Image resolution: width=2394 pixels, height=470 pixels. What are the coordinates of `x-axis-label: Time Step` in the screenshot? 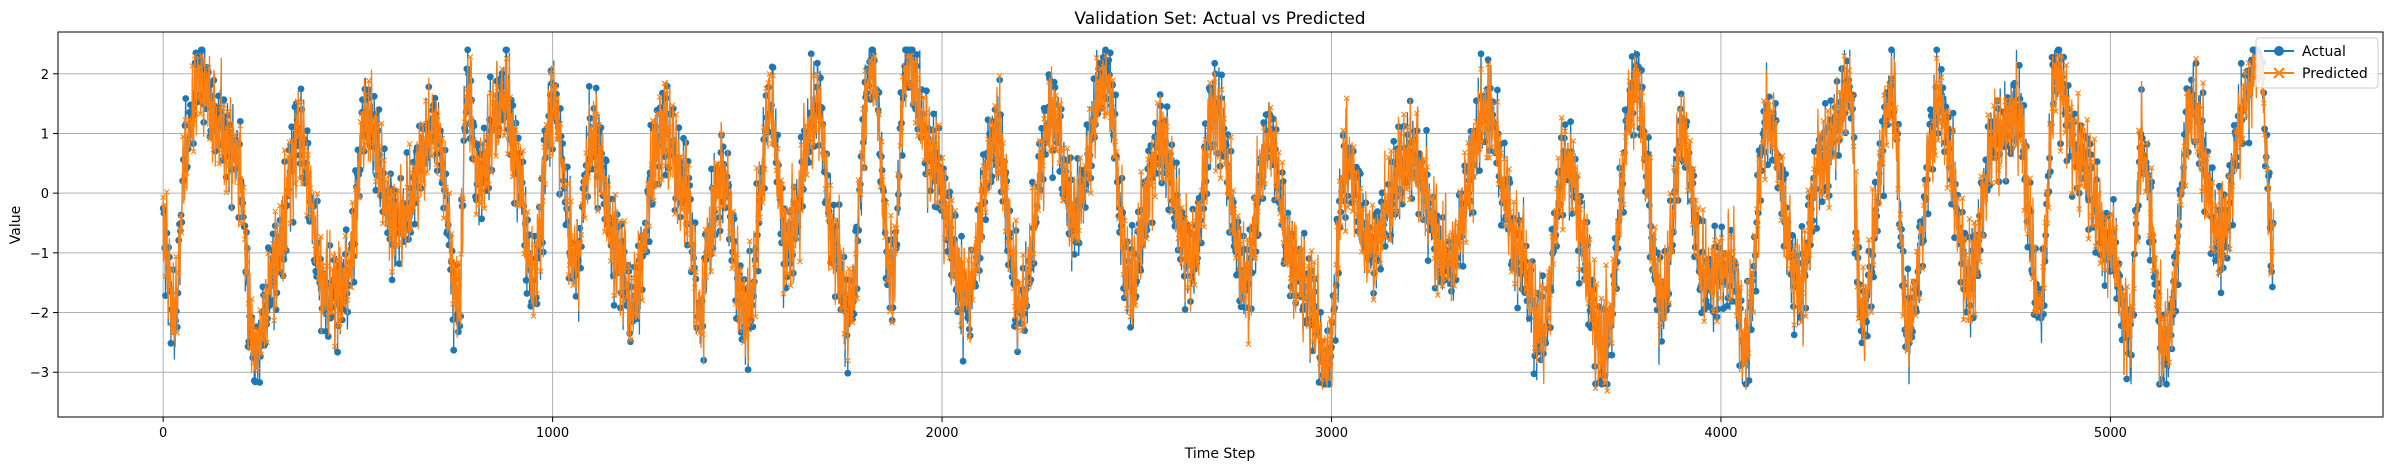 It's located at (1220, 454).